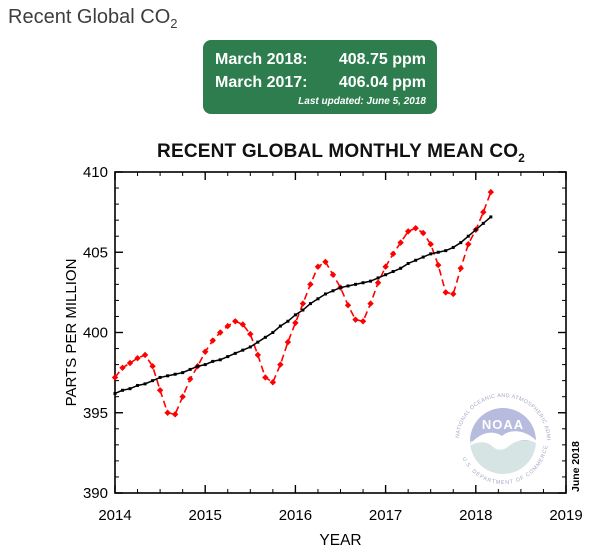  What do you see at coordinates (174, 23) in the screenshot?
I see `page-title-subscript: 2` at bounding box center [174, 23].